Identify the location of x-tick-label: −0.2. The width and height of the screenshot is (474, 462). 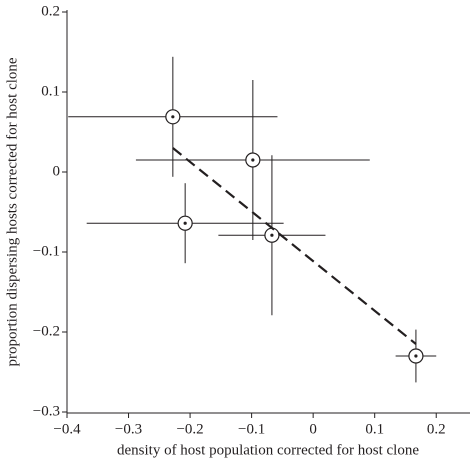
(189, 429).